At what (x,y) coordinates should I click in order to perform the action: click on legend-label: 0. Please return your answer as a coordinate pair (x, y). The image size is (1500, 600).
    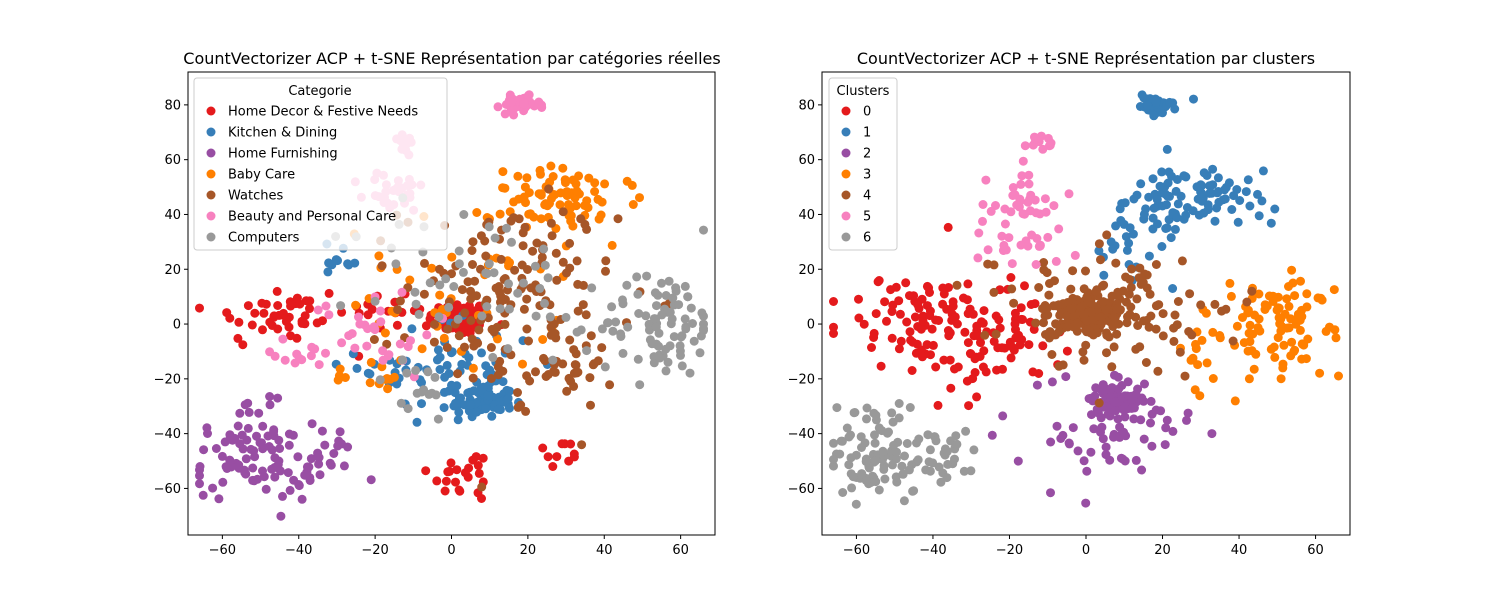
    Looking at the image, I should click on (867, 112).